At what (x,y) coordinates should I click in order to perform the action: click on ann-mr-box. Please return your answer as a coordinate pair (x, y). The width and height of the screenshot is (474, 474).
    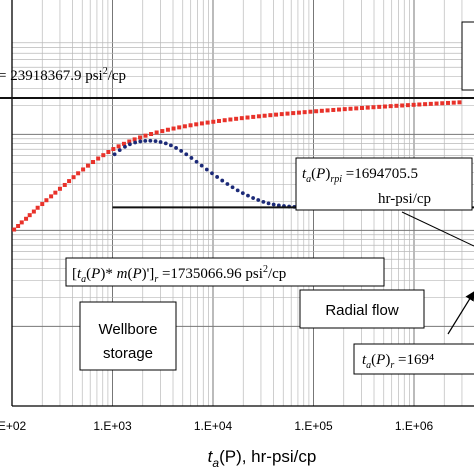
    Looking at the image, I should click on (225, 272).